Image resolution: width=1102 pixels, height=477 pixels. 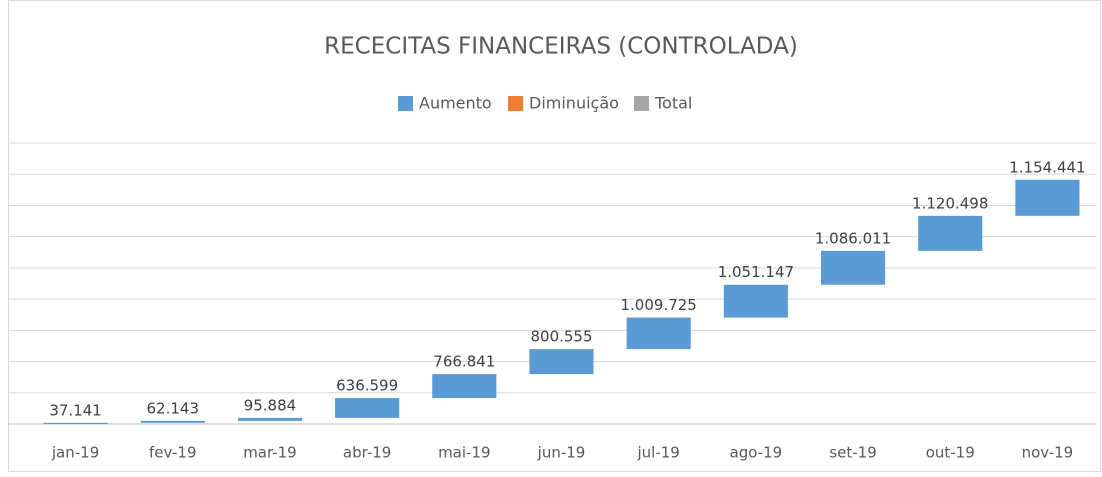 I want to click on data-label: 800.555, so click(x=561, y=337).